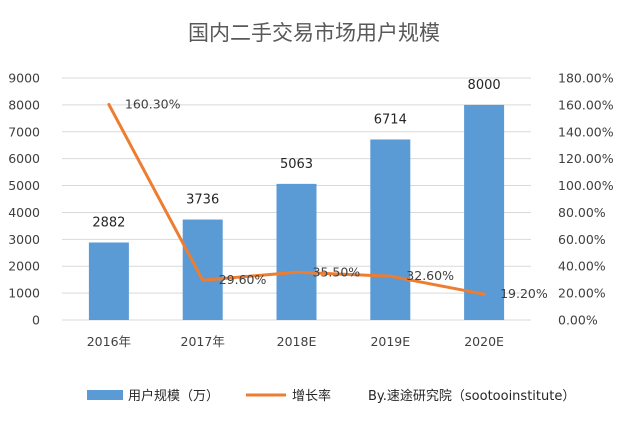 The width and height of the screenshot is (629, 434). I want to click on x-axis: 2016年 2017年 2018E 2019E 2020E, so click(295, 341).